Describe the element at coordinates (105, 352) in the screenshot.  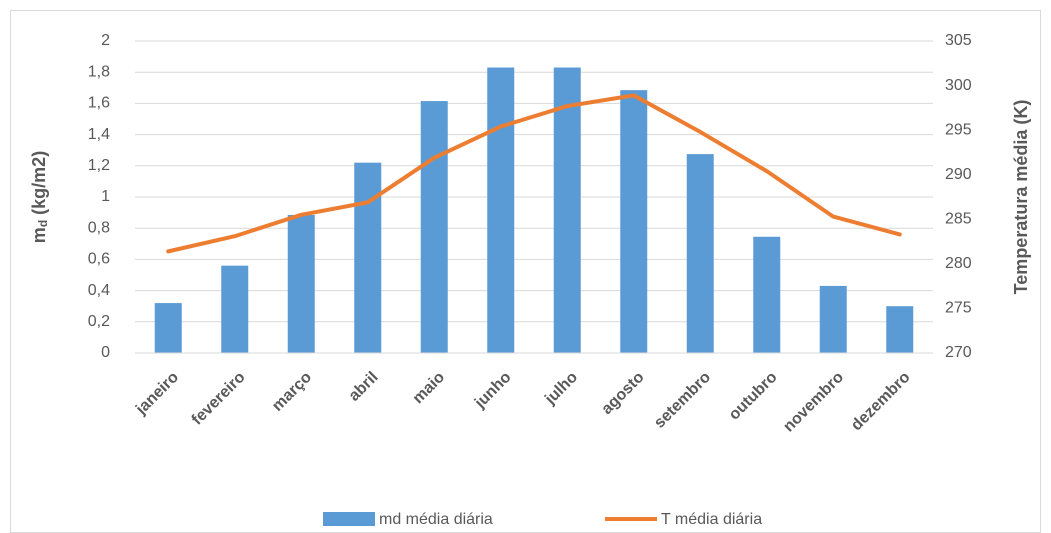
I see `y-tick-label: 0` at that location.